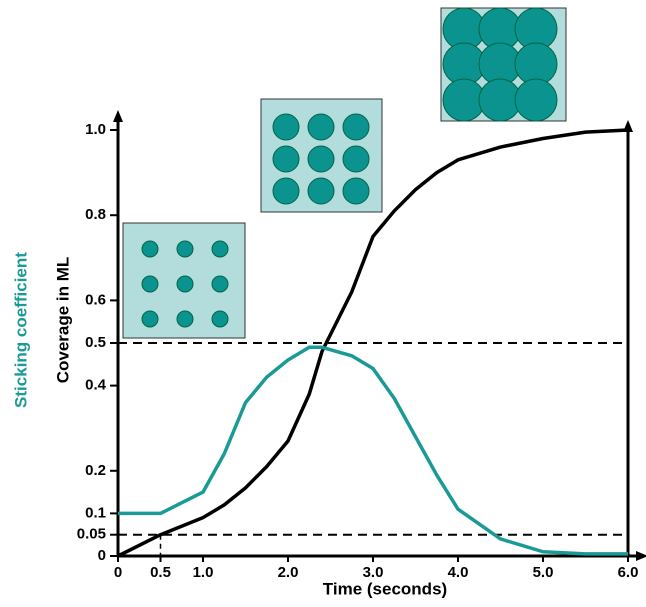  I want to click on x-axis-title: Time (seconds), so click(385, 588).